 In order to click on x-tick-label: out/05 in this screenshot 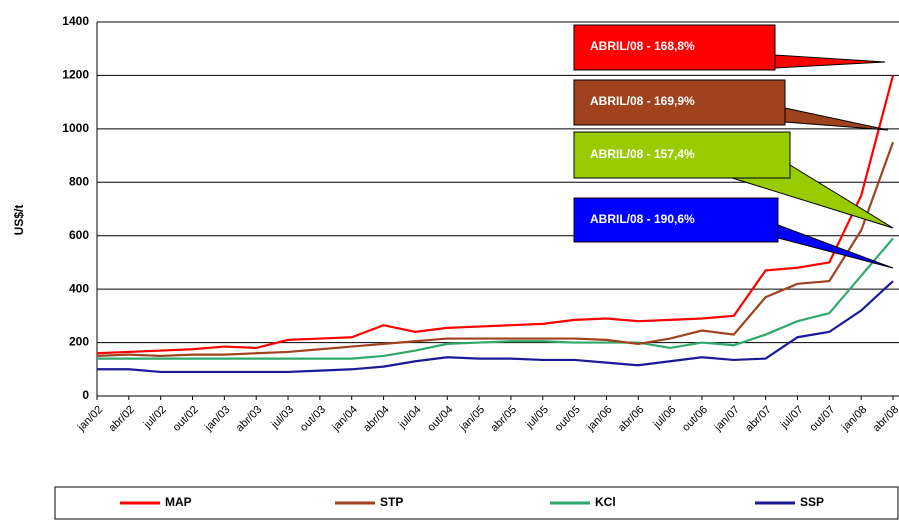, I will do `click(568, 419)`.